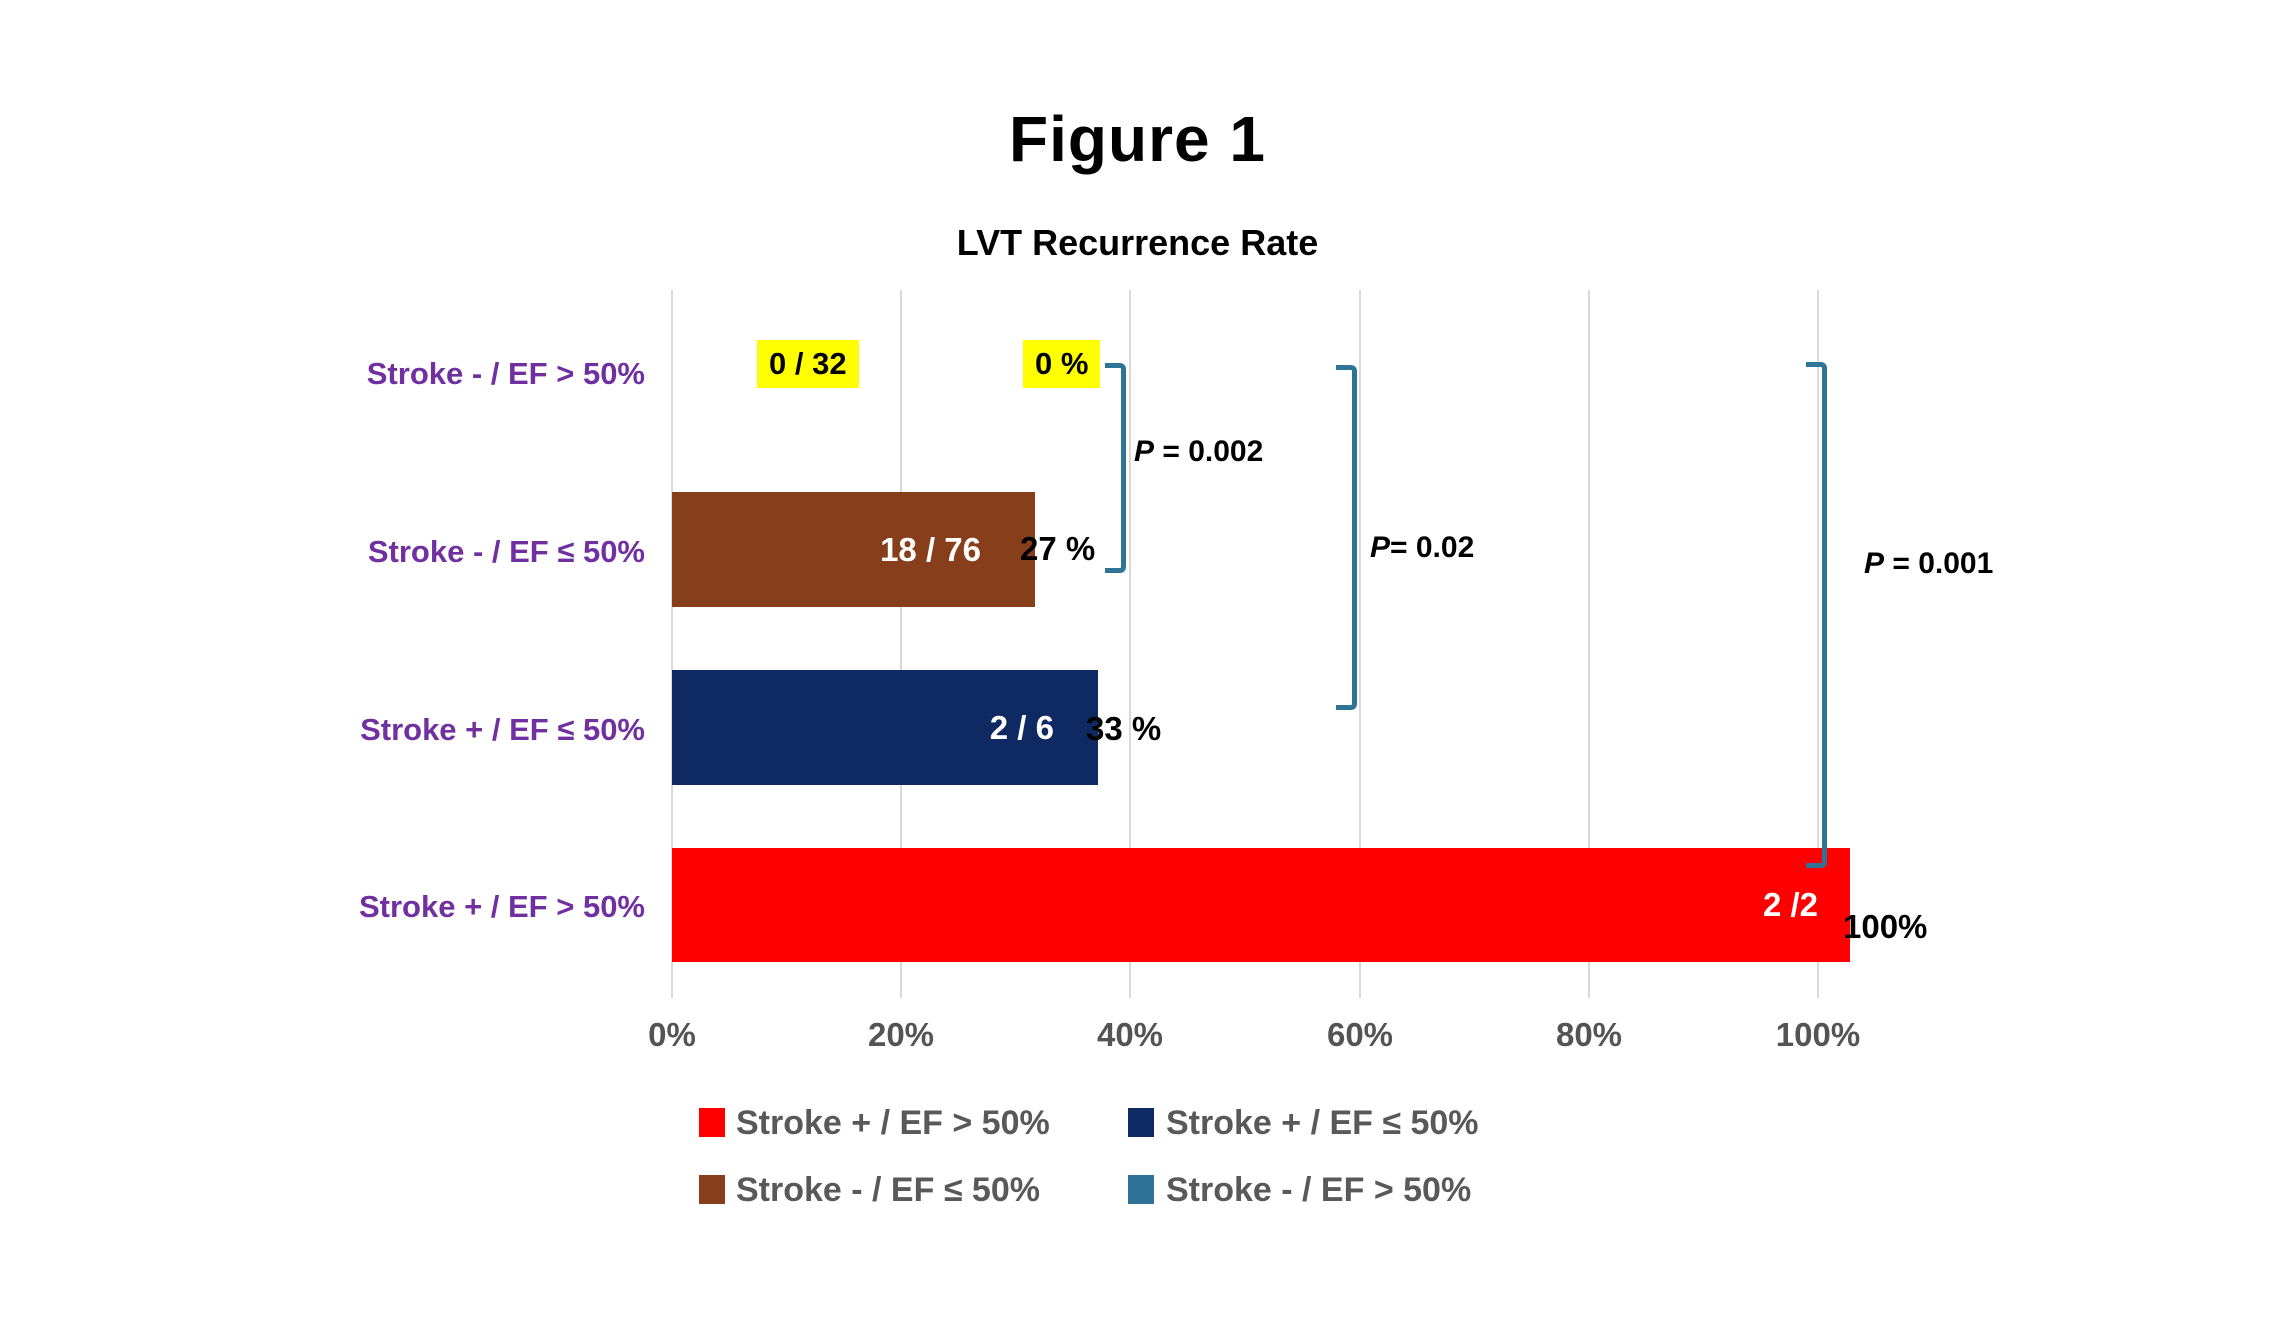 The image size is (2275, 1317). I want to click on gridline-40pct, so click(1130, 644).